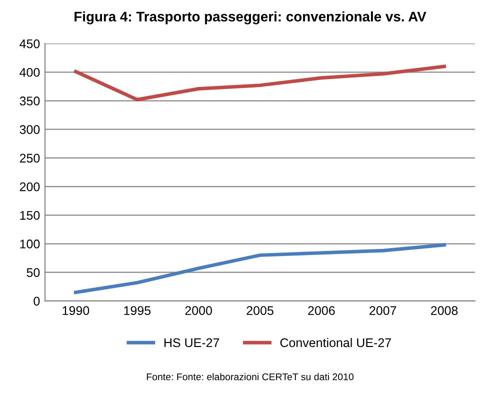 Image resolution: width=500 pixels, height=396 pixels. Describe the element at coordinates (30, 72) in the screenshot. I see `y-tick-label: 400` at that location.